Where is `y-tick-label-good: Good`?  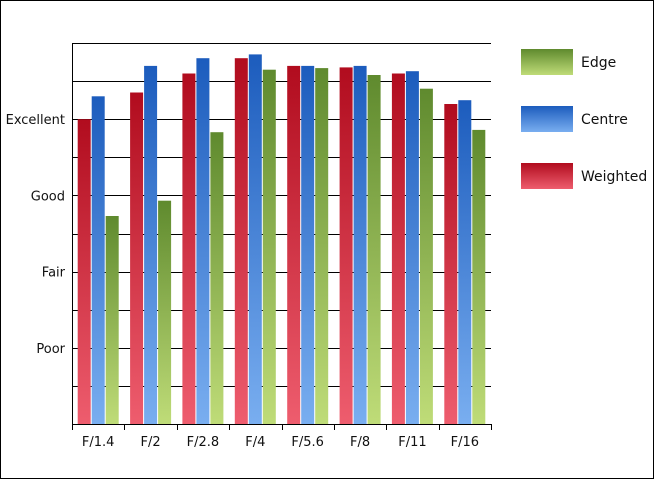 y-tick-label-good: Good is located at coordinates (48, 196).